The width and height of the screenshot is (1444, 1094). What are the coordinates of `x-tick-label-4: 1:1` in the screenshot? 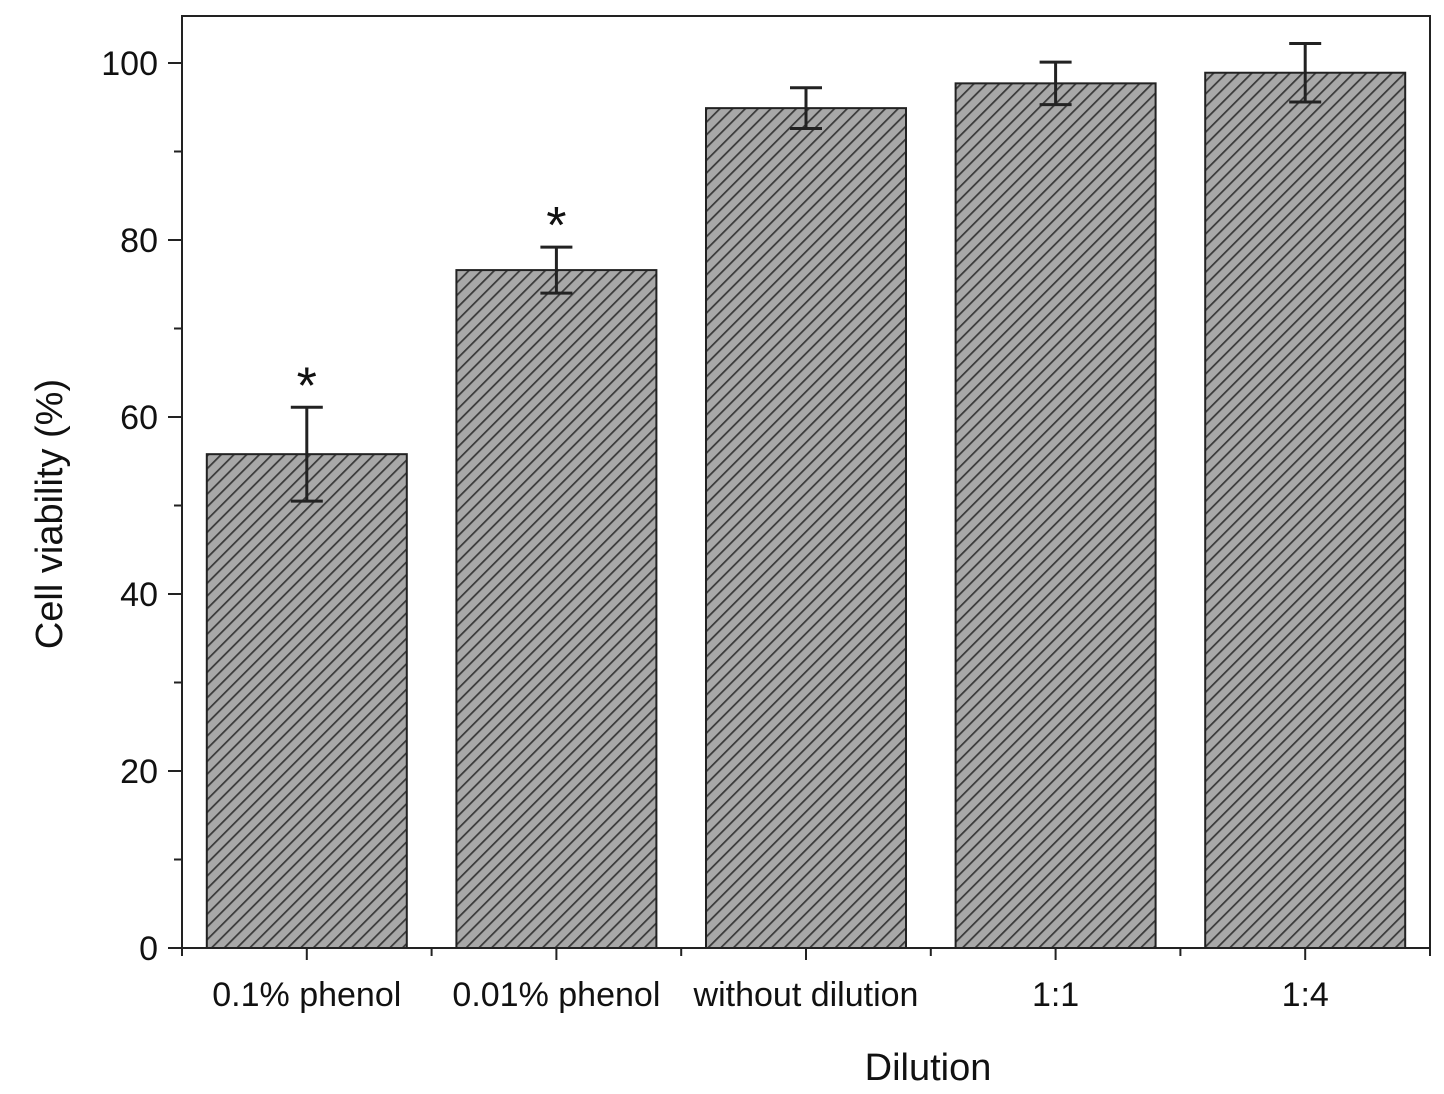 It's located at (1055, 995).